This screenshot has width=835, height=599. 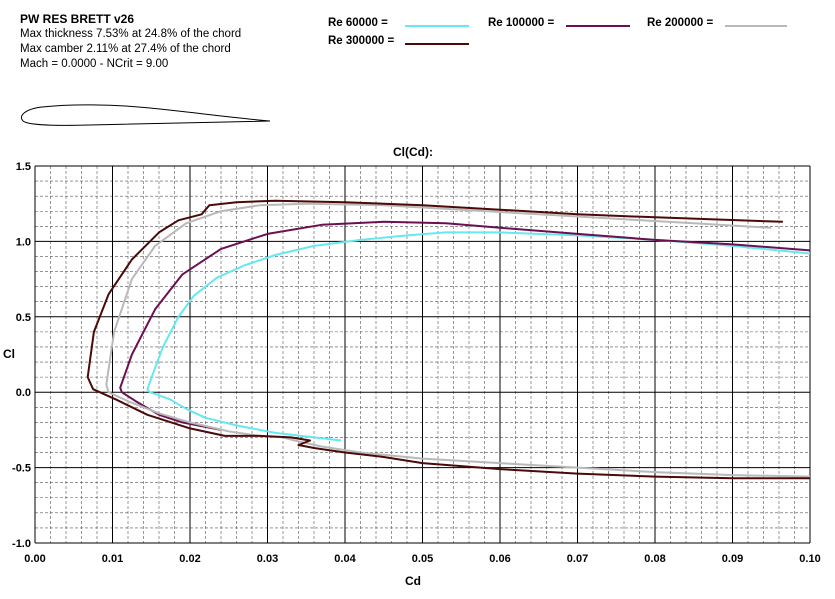 What do you see at coordinates (77, 19) in the screenshot?
I see `airfoil-name: PW RES BRETT v26` at bounding box center [77, 19].